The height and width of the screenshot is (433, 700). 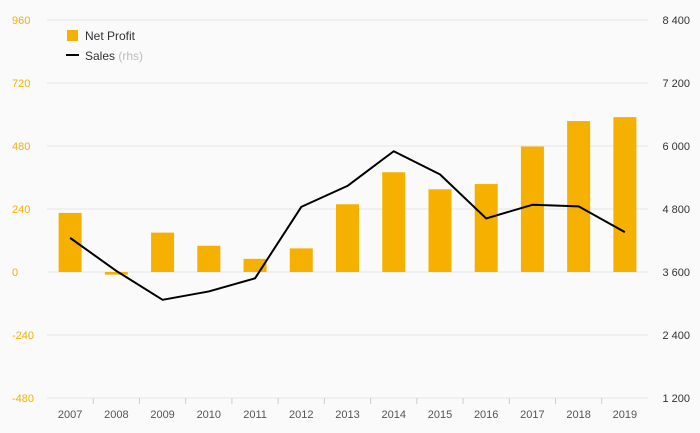 What do you see at coordinates (23, 399) in the screenshot?
I see `left-tick-label: -480` at bounding box center [23, 399].